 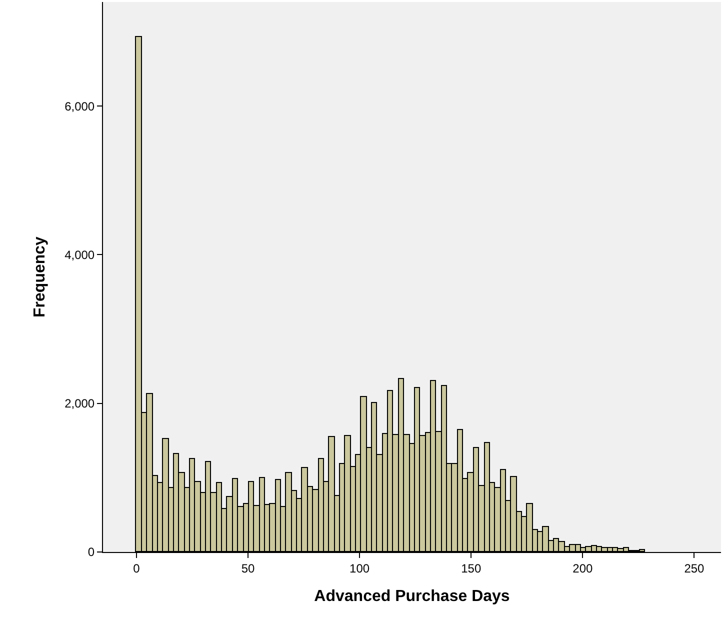 What do you see at coordinates (360, 568) in the screenshot?
I see `x-tick-label: 100` at bounding box center [360, 568].